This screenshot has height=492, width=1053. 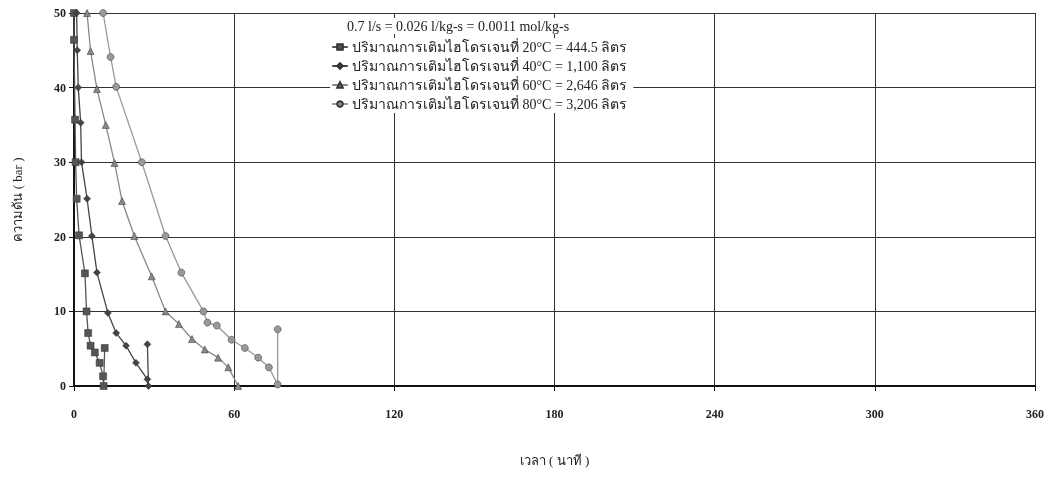 What do you see at coordinates (554, 414) in the screenshot?
I see `x-tick-label: 180` at bounding box center [554, 414].